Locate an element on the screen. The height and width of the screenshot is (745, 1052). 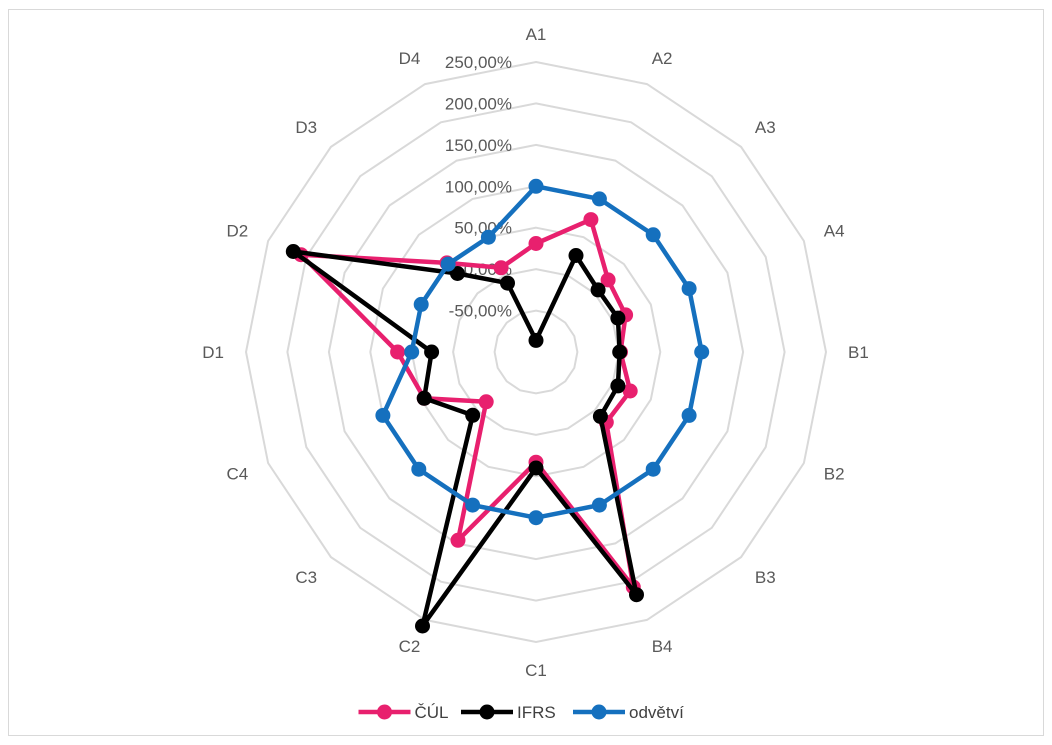
legend-label: ČÚL is located at coordinates (432, 712).